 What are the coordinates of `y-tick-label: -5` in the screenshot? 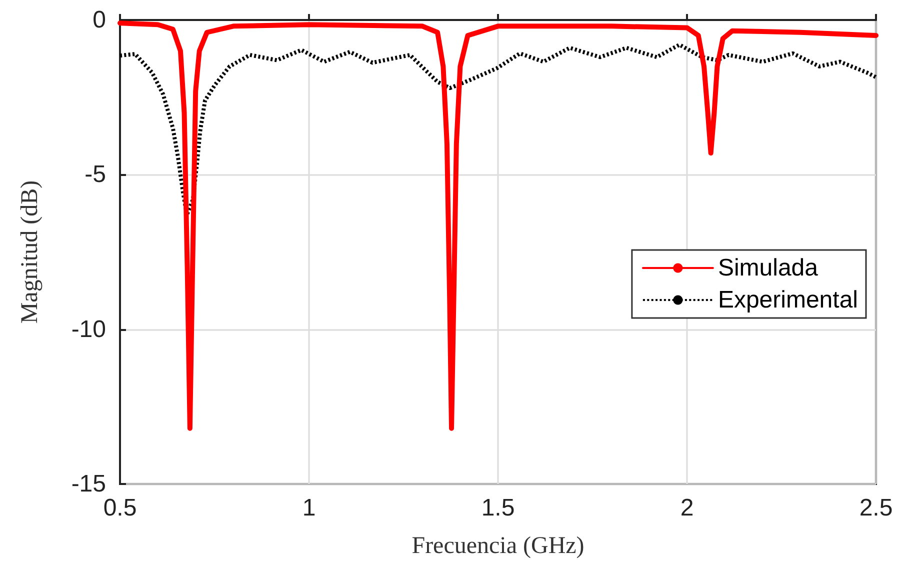 It's located at (95, 174).